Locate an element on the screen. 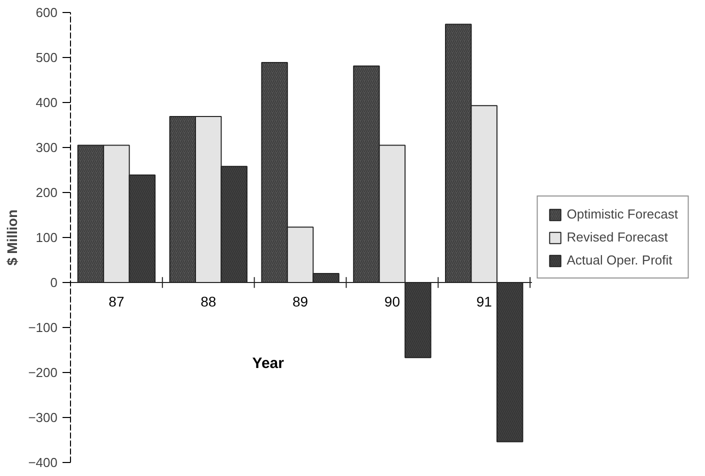 The width and height of the screenshot is (705, 476). x-tick-label: 90 is located at coordinates (392, 302).